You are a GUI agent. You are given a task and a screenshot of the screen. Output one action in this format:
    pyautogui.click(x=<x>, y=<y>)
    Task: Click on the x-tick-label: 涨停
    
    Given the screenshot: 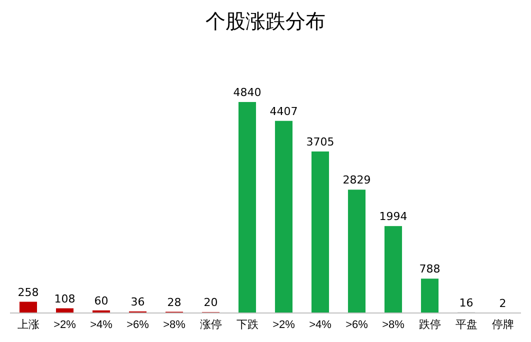 What is the action you would take?
    pyautogui.click(x=211, y=324)
    